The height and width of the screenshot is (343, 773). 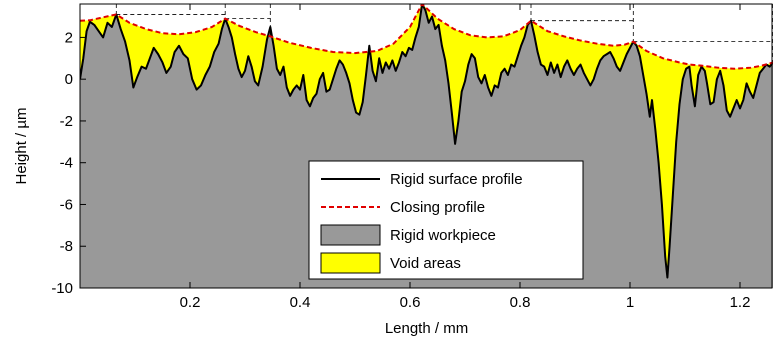 I want to click on y-tick-label: -10, so click(x=62, y=288).